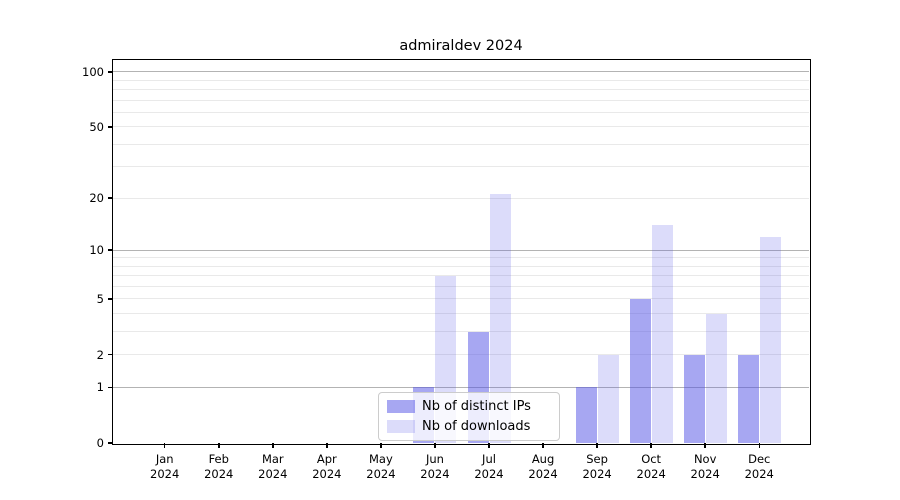  Describe the element at coordinates (489, 466) in the screenshot. I see `x-tick-label: Jul 2024` at that location.